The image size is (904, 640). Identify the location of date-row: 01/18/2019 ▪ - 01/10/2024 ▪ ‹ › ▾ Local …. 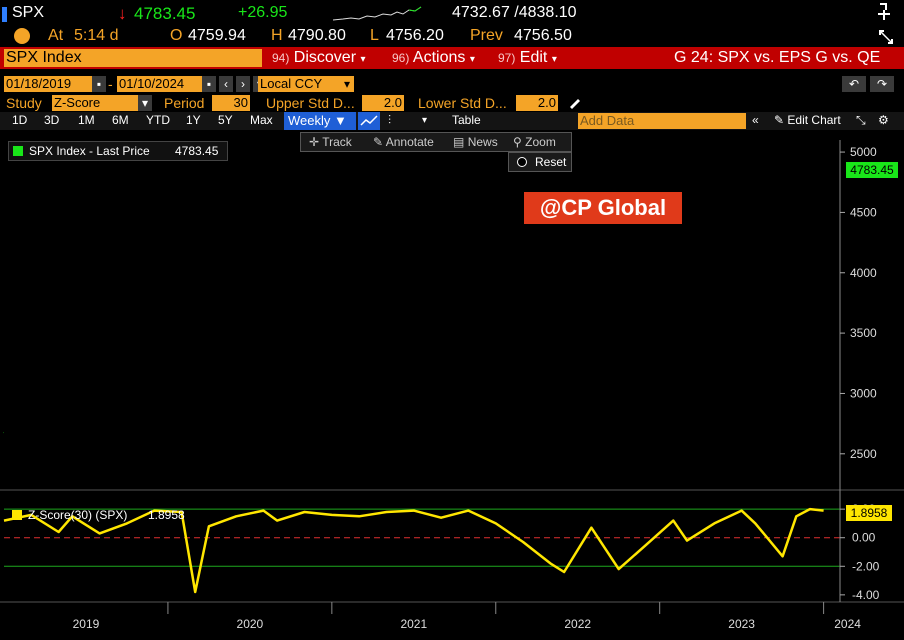
(452, 85).